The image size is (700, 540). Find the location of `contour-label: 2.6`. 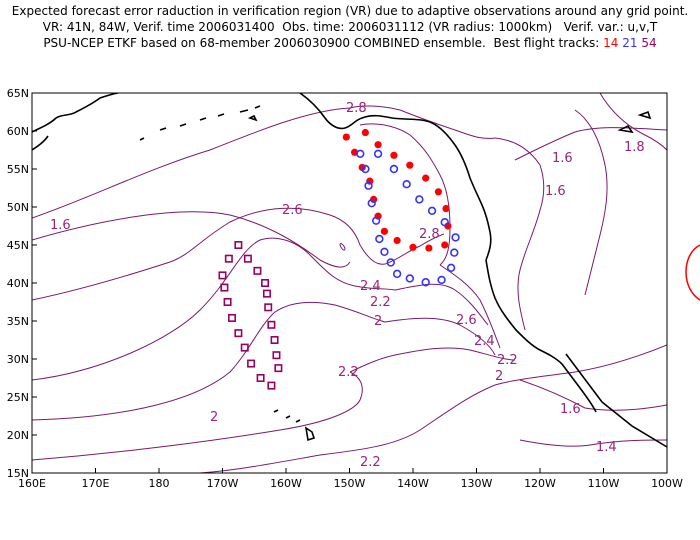

contour-label: 2.6 is located at coordinates (292, 210).